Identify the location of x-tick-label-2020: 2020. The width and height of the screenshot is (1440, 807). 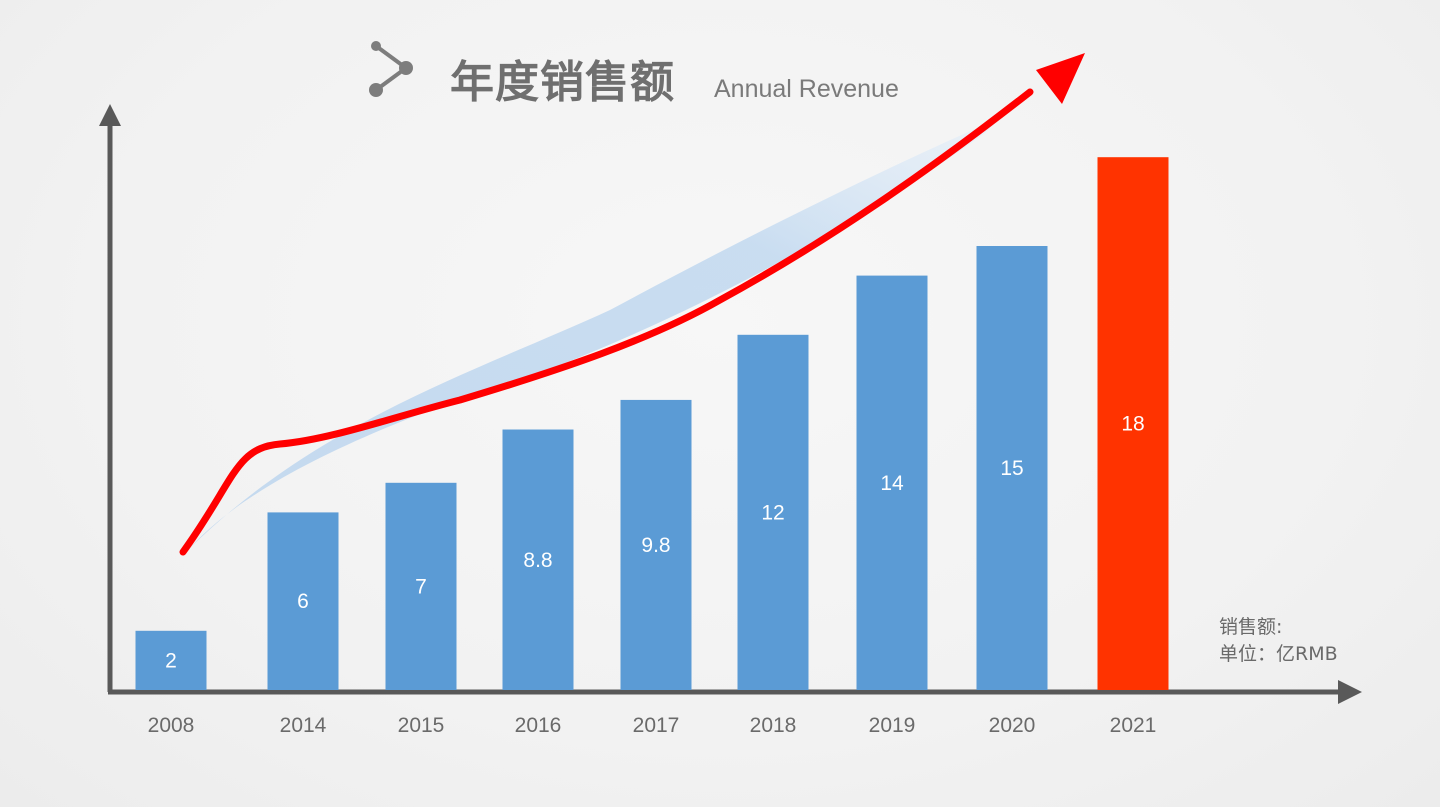
(1012, 725).